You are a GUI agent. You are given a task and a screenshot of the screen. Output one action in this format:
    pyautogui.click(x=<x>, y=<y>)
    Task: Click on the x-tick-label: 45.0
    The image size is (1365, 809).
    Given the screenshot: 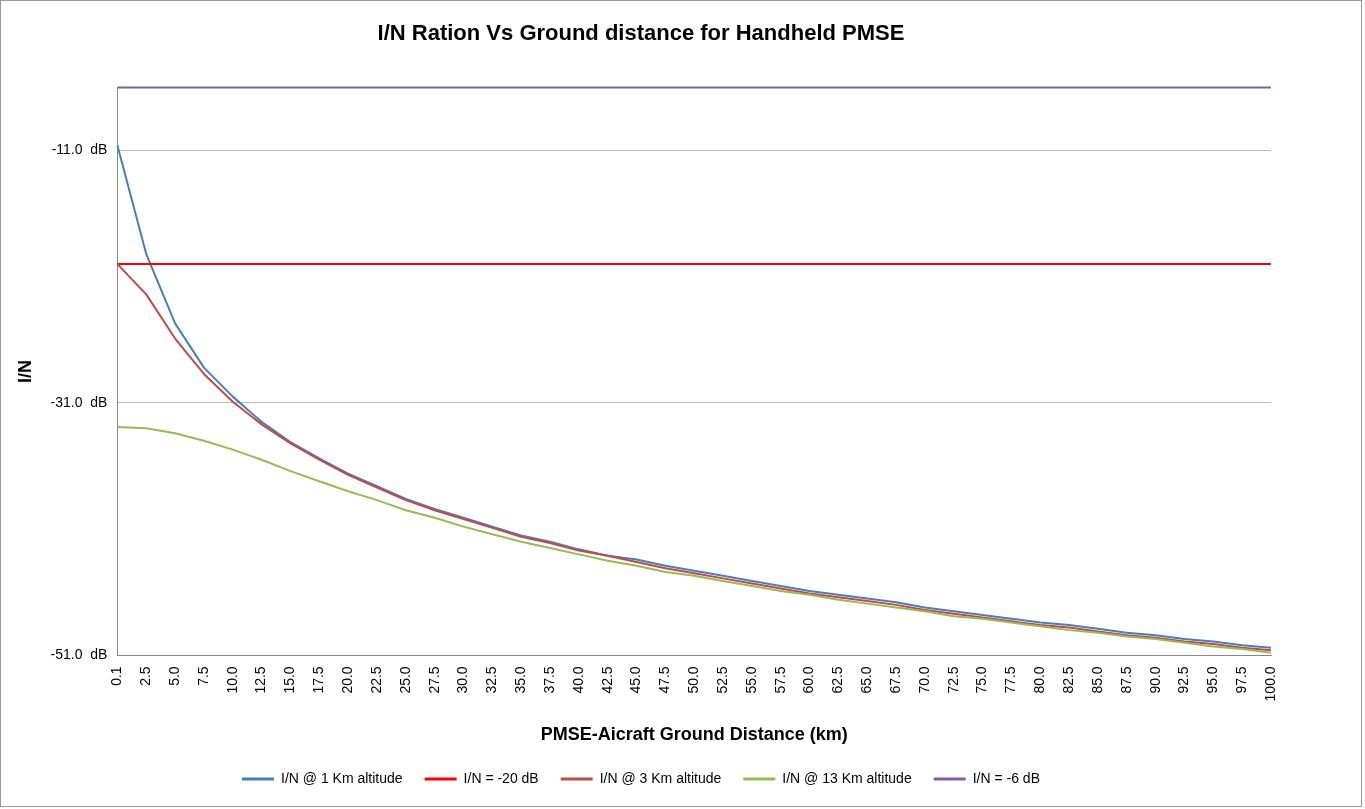 What is the action you would take?
    pyautogui.click(x=635, y=680)
    